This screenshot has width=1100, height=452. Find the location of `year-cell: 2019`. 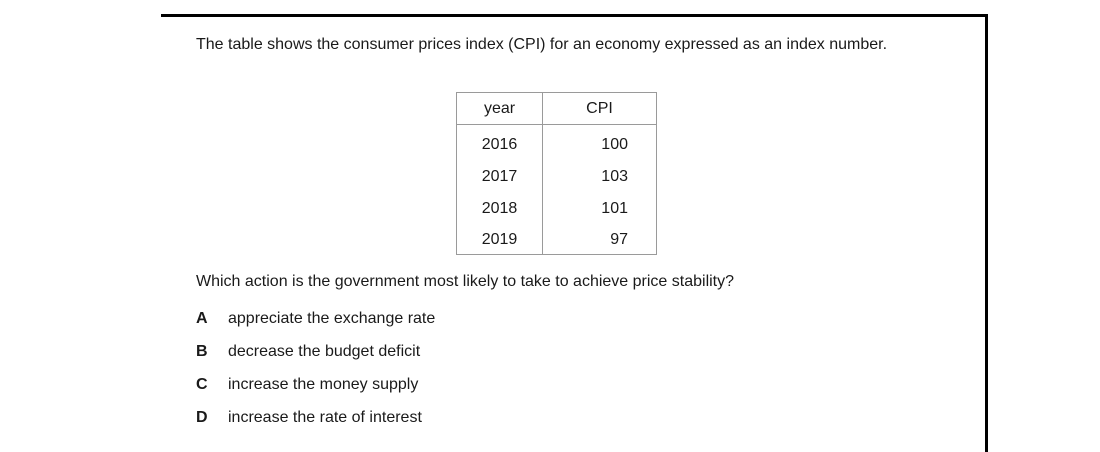

year-cell: 2019 is located at coordinates (499, 240).